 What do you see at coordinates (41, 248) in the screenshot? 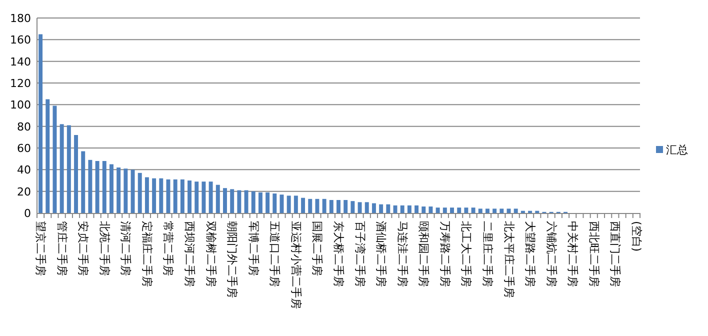
I see `x-tick-label: 望京二手房` at bounding box center [41, 248].